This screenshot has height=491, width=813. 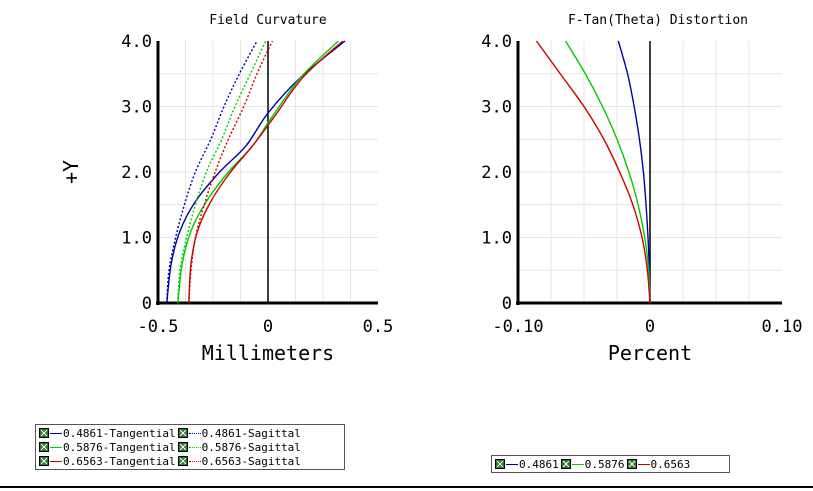 I want to click on legend-label: 0.5876, so click(x=604, y=464).